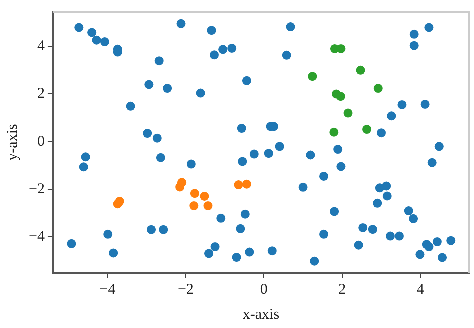 The height and width of the screenshot is (328, 474). Describe the element at coordinates (36, 190) in the screenshot. I see `y-tick-label: −2` at that location.